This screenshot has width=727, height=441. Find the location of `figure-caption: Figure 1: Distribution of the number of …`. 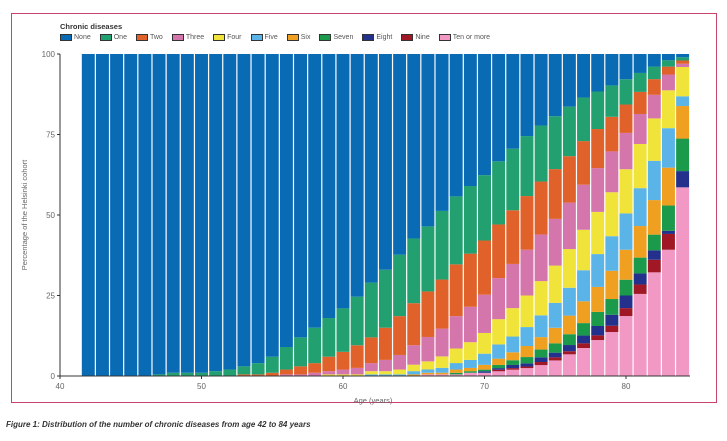

figure-caption: Figure 1: Distribution of the number of … is located at coordinates (158, 424).